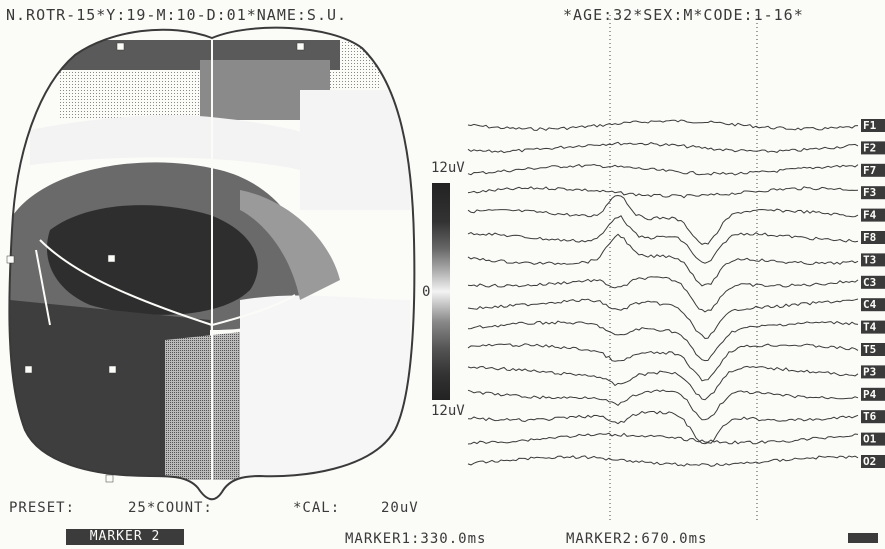 This screenshot has height=549, width=885. Describe the element at coordinates (663, 239) in the screenshot. I see `trace-f8` at that location.